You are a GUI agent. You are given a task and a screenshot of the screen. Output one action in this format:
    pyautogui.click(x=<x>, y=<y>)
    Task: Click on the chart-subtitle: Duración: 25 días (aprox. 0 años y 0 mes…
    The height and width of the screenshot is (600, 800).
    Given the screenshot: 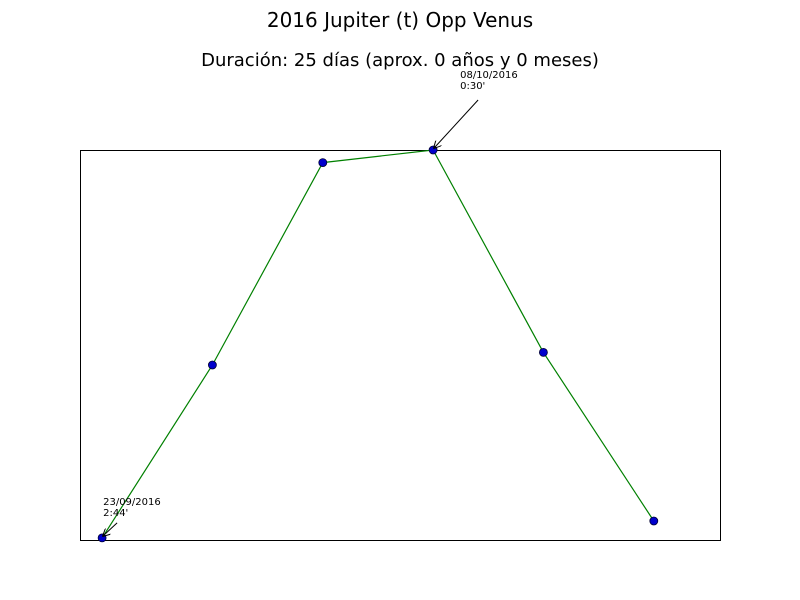 What is the action you would take?
    pyautogui.click(x=400, y=60)
    